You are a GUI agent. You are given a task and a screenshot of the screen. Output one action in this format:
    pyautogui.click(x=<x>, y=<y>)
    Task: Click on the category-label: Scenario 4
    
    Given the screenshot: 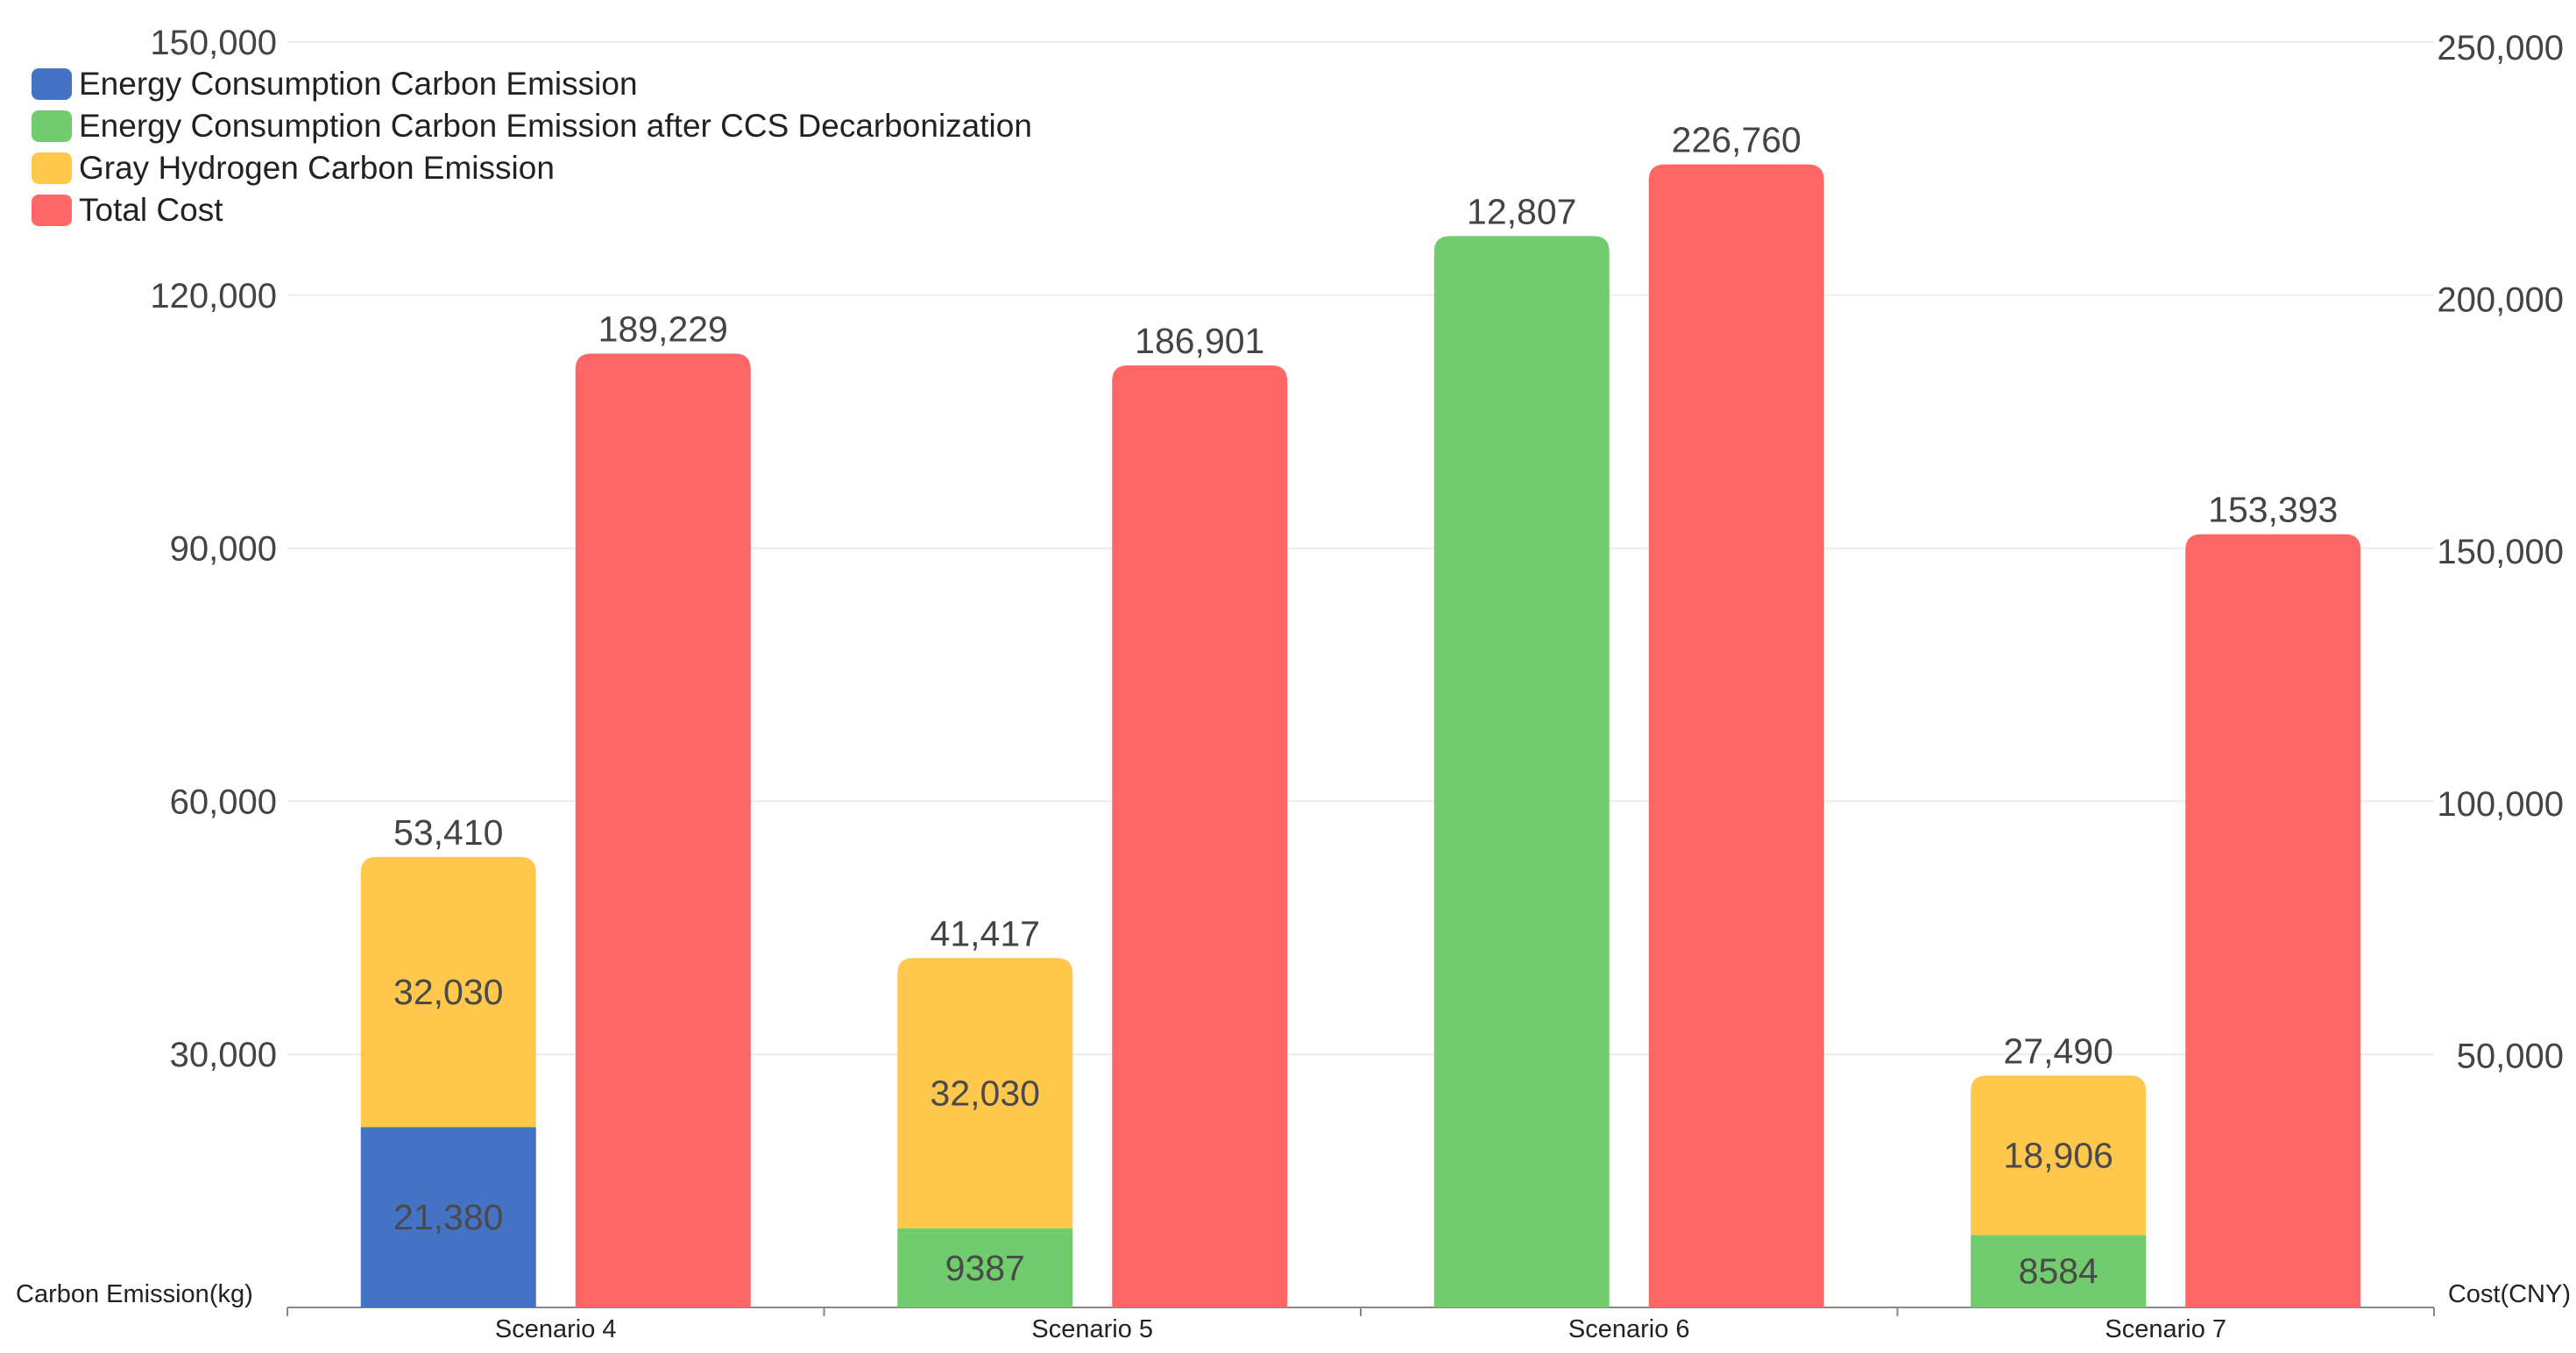 What is the action you would take?
    pyautogui.click(x=556, y=1329)
    